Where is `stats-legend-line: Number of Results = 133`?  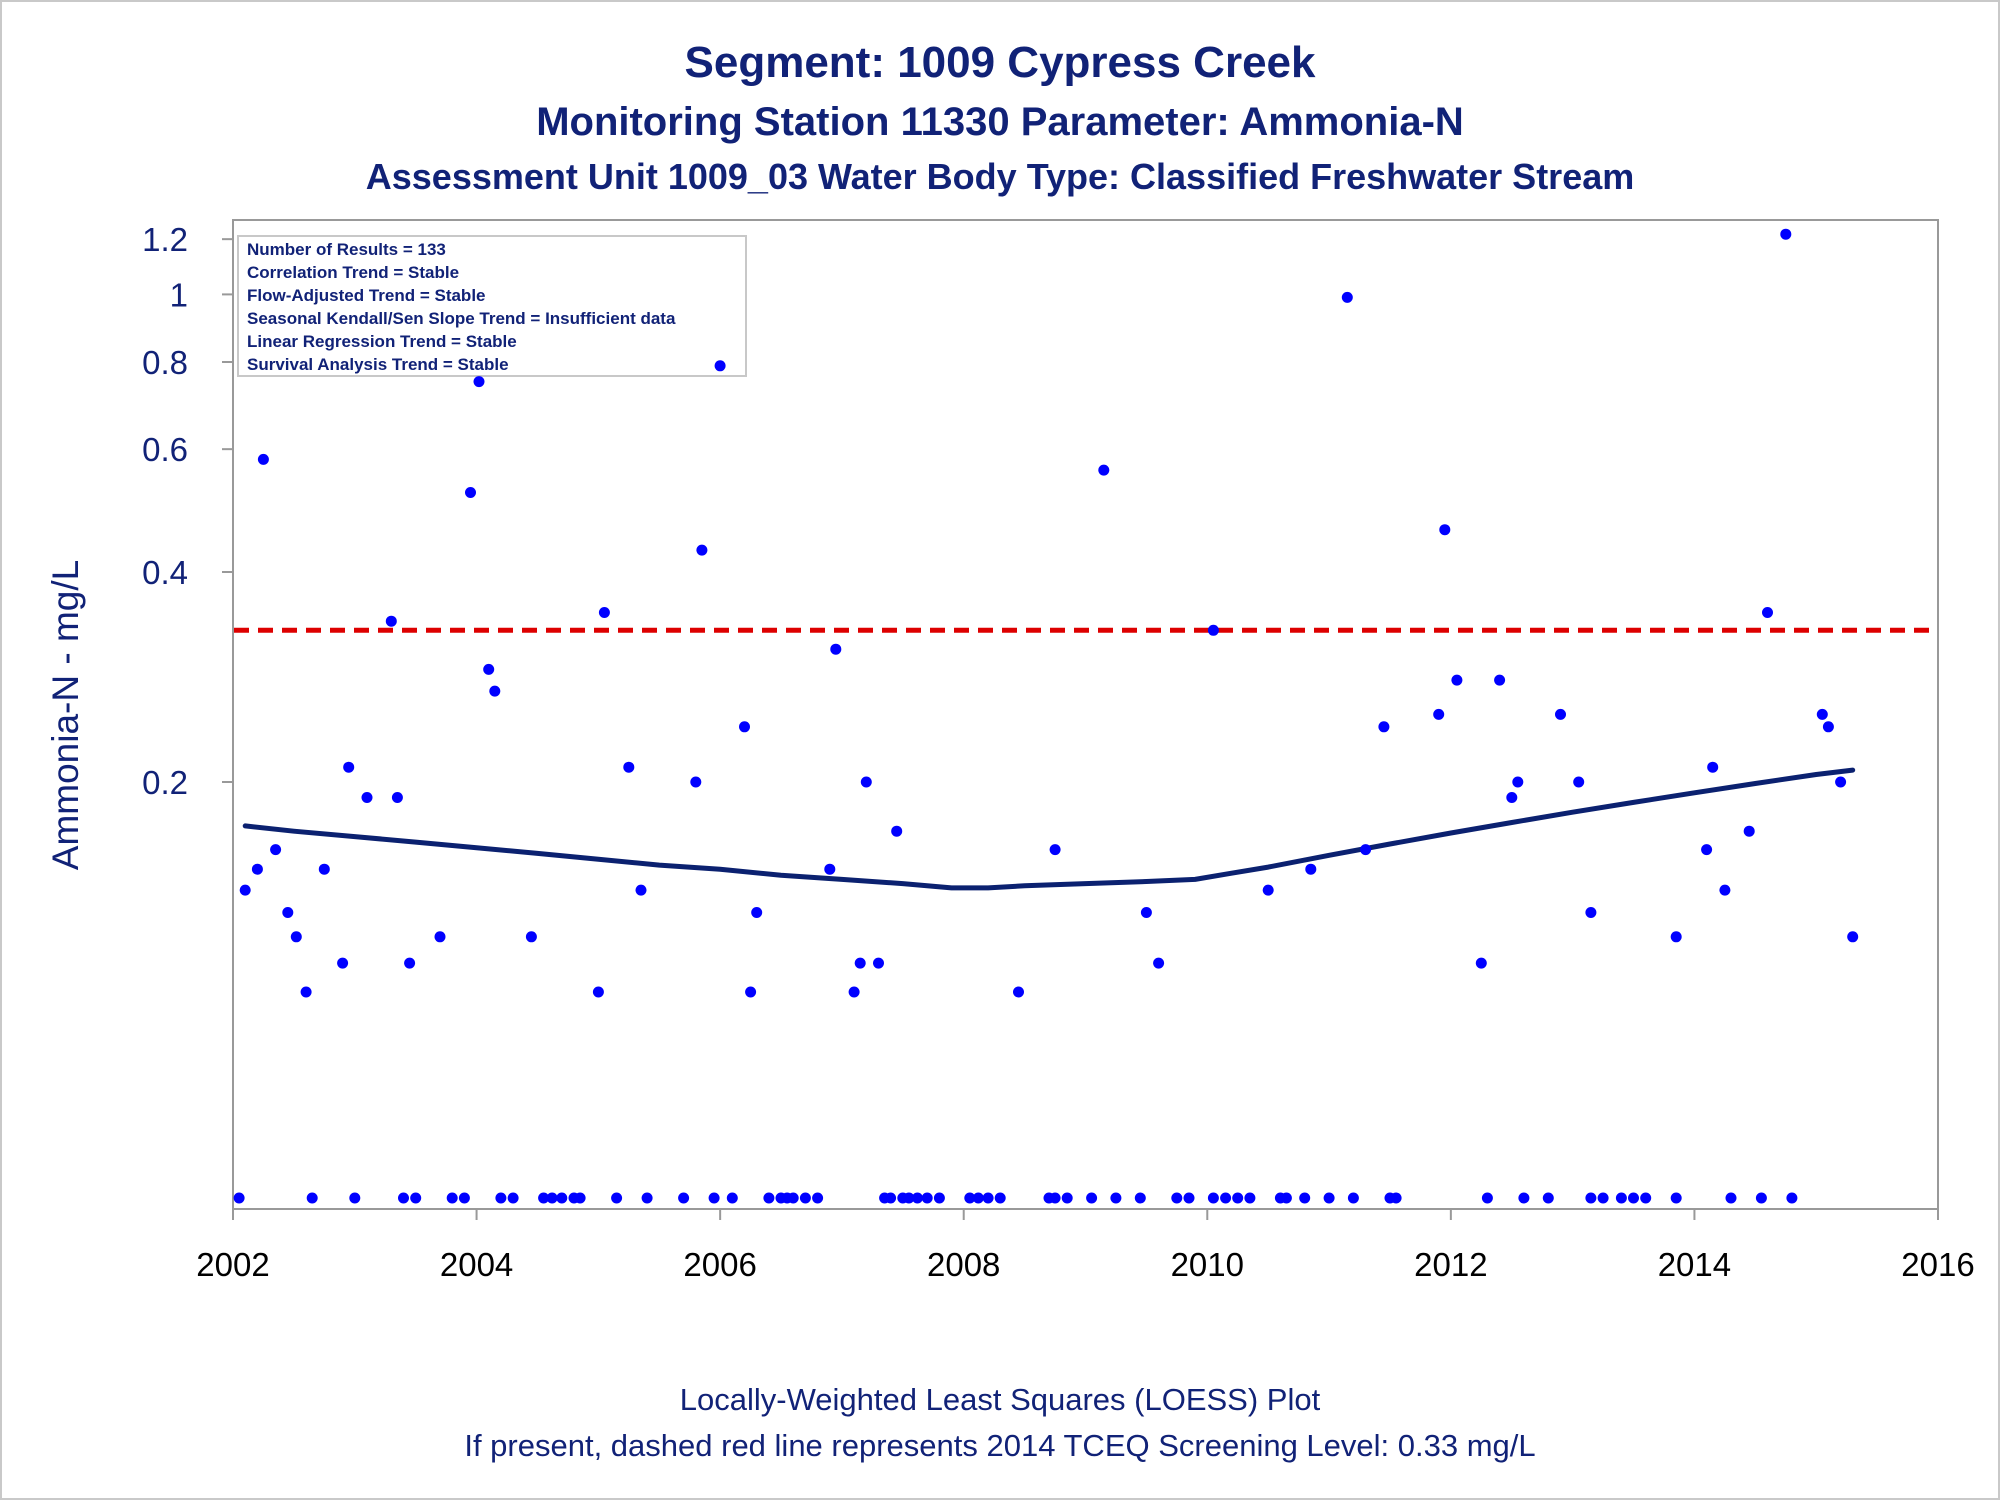 stats-legend-line: Number of Results = 133 is located at coordinates (346, 249).